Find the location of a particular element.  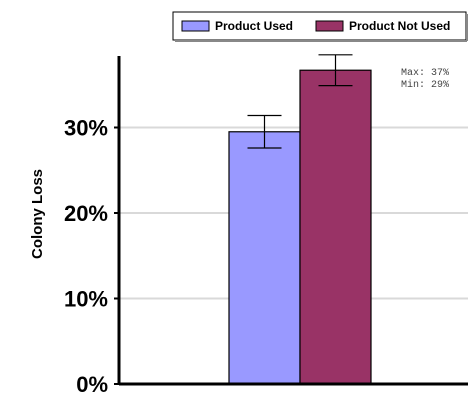

error-bars is located at coordinates (300, 101).